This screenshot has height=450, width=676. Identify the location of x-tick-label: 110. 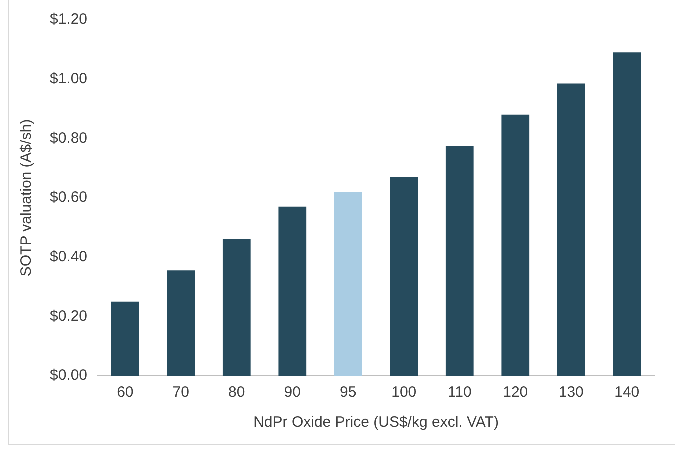
(460, 393).